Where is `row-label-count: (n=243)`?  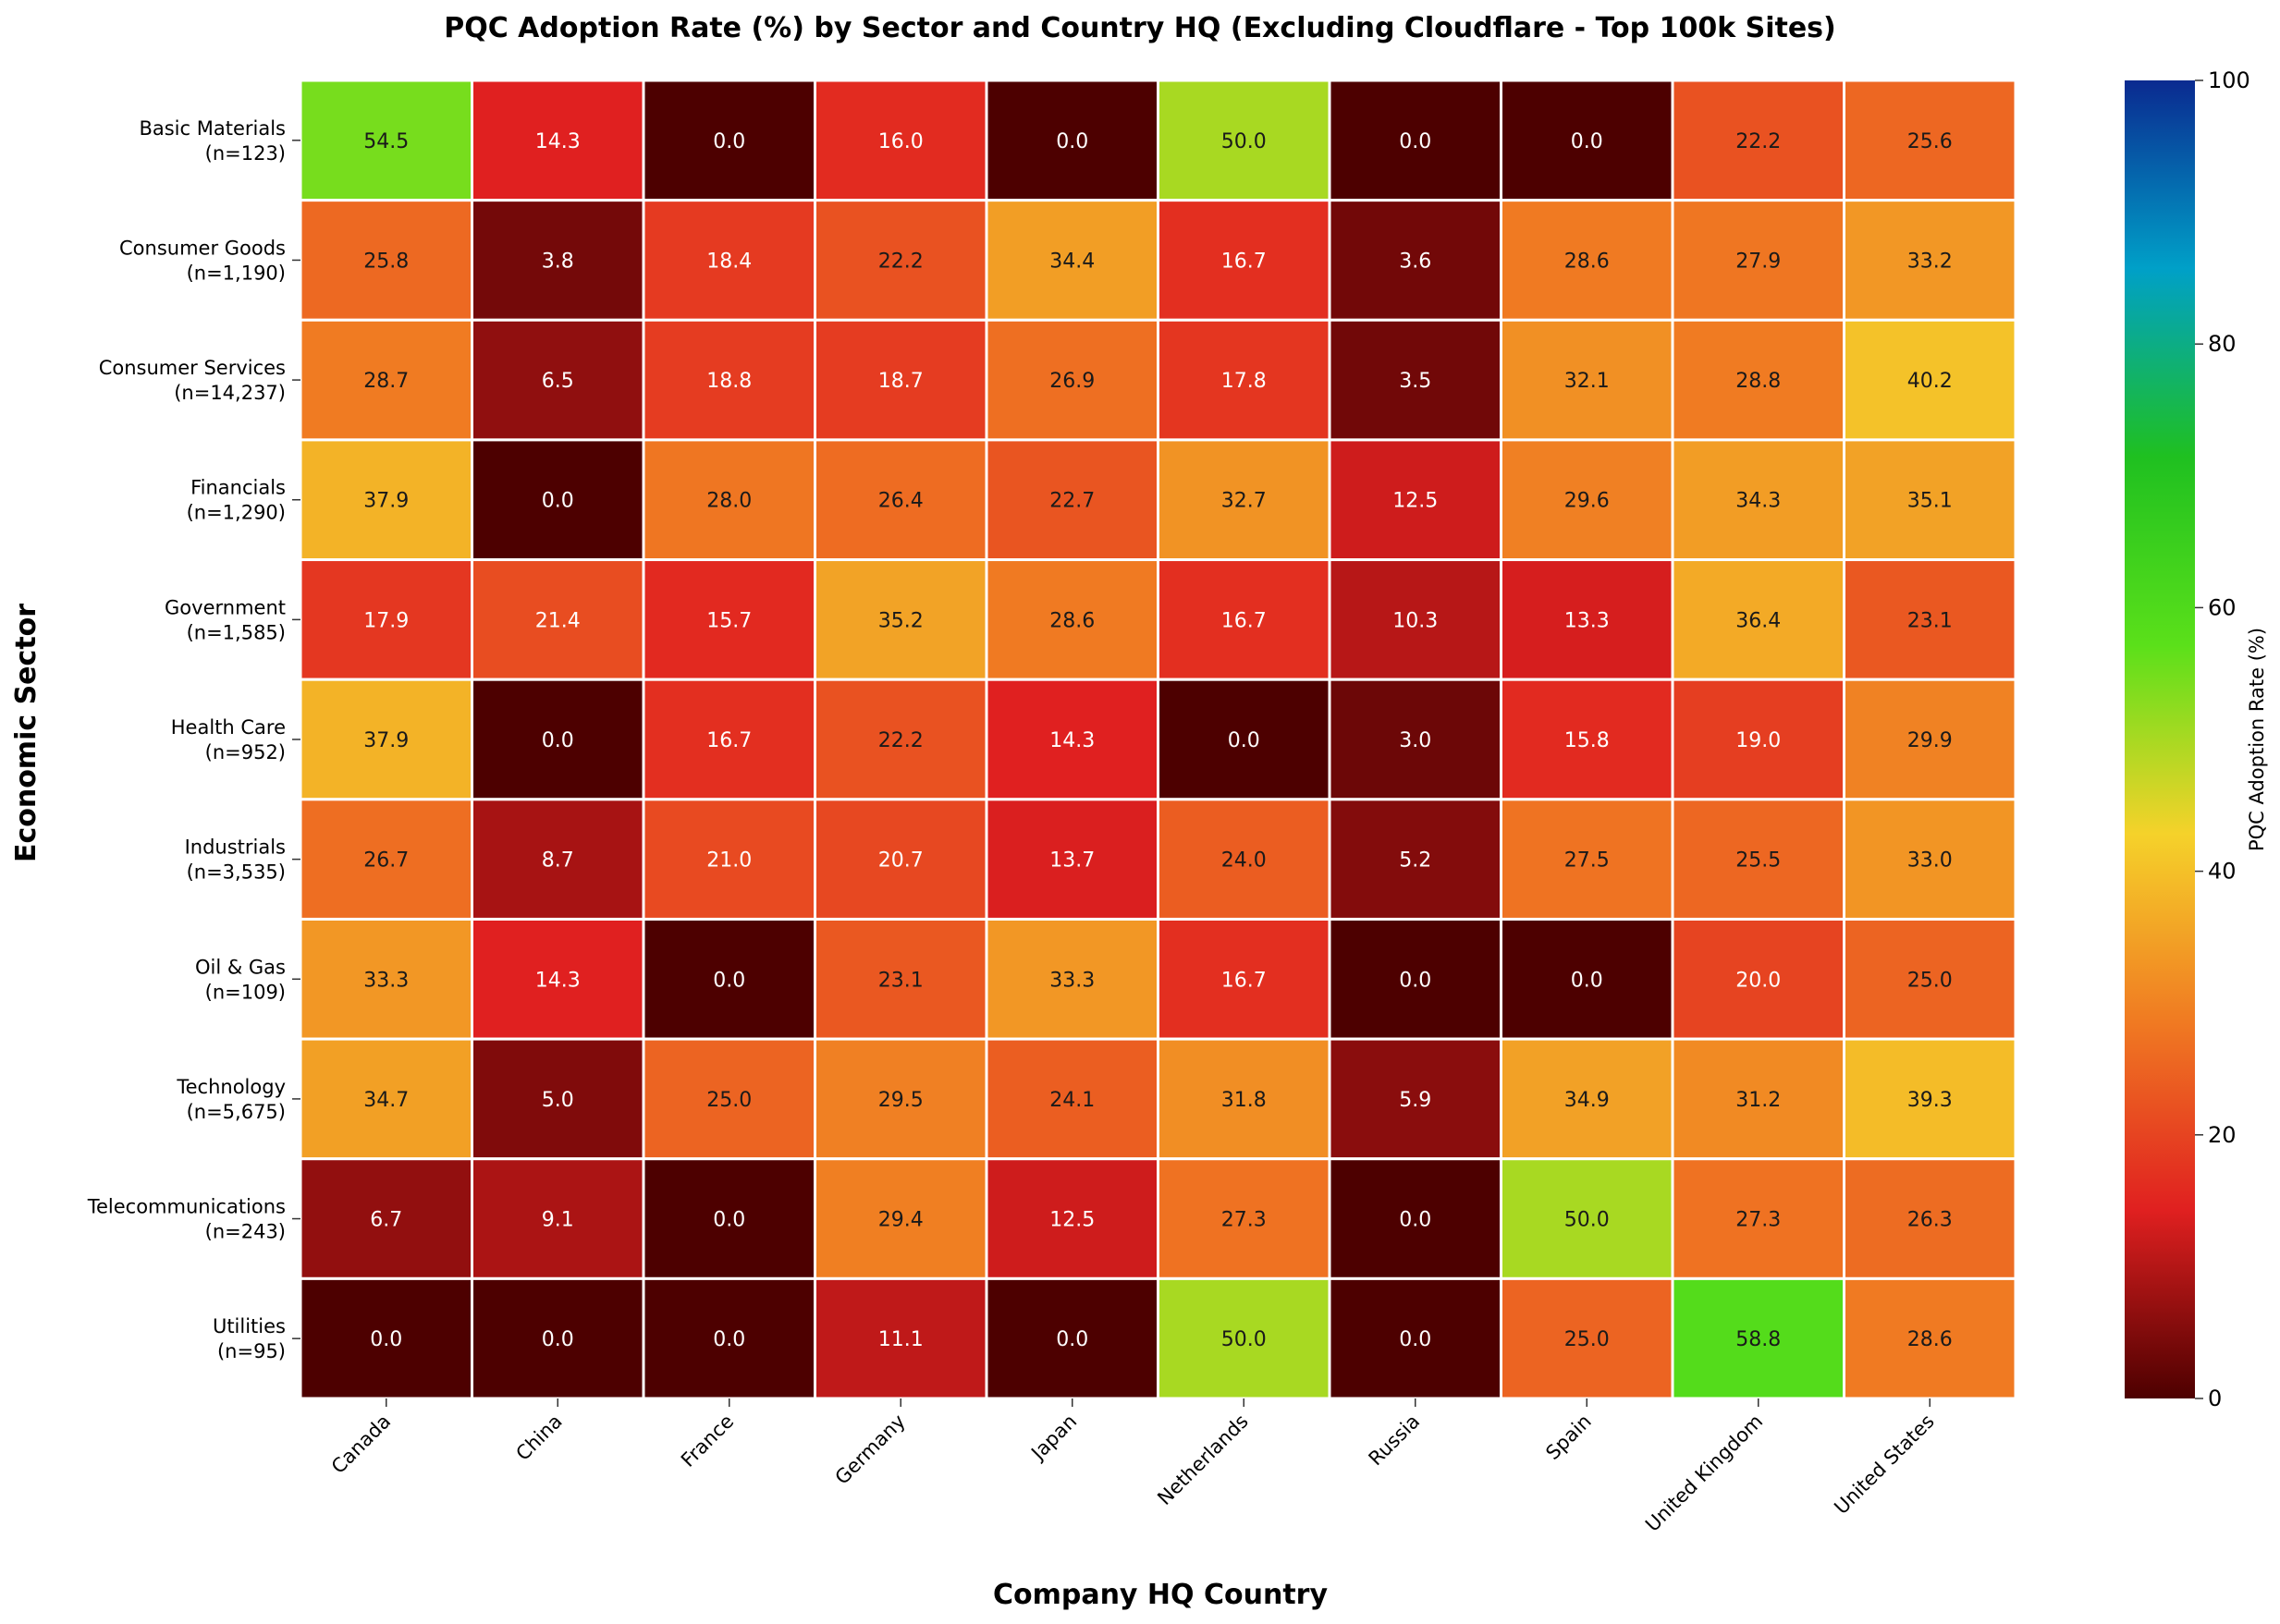 row-label-count: (n=243) is located at coordinates (245, 1232).